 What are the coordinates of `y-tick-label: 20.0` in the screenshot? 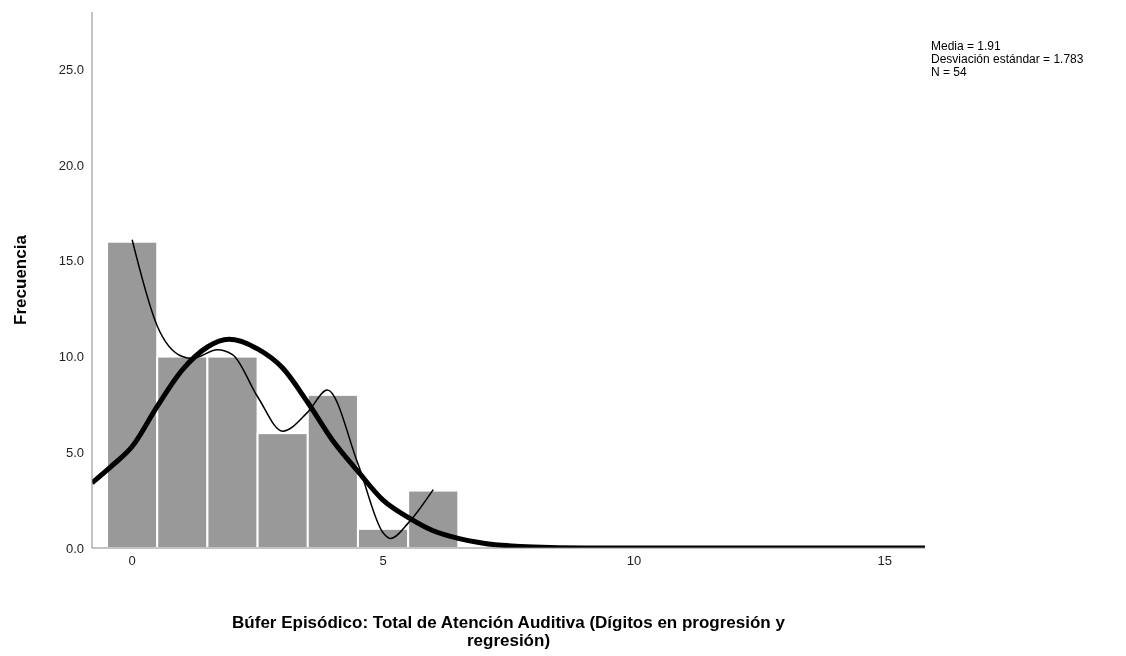 It's located at (71, 165).